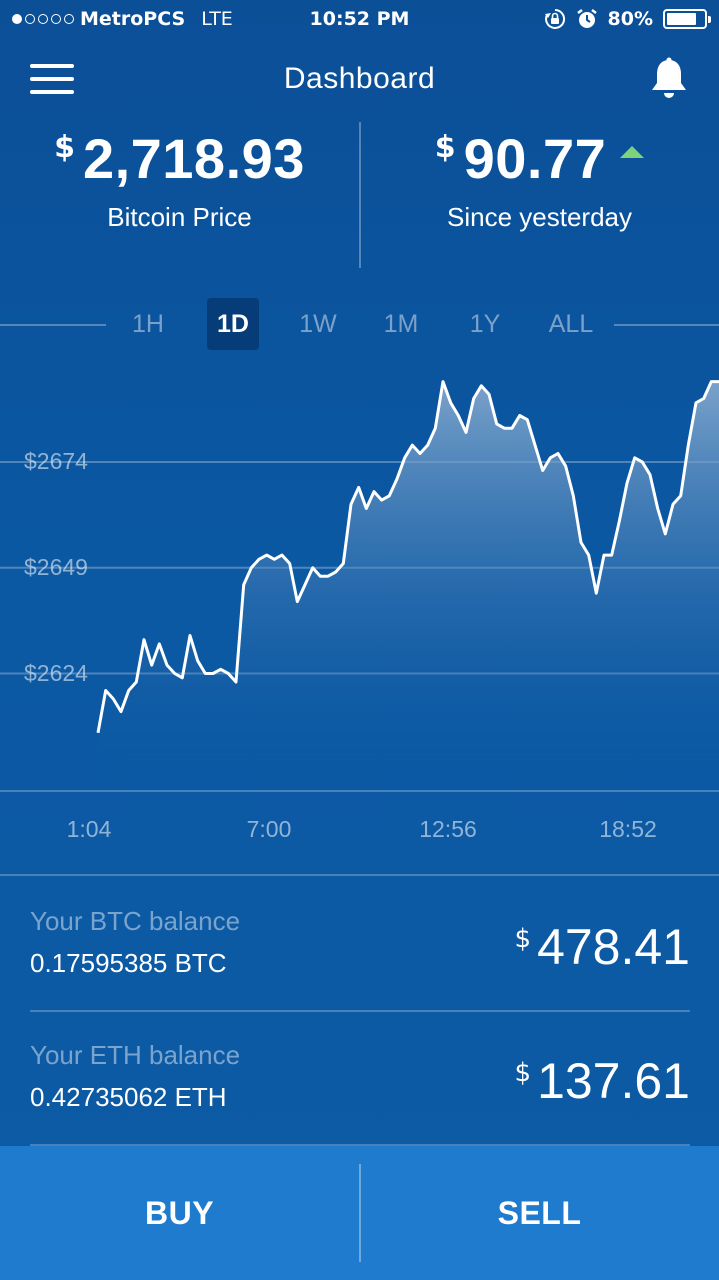 The width and height of the screenshot is (719, 1280). What do you see at coordinates (359, 791) in the screenshot?
I see `chart-axis-divider` at bounding box center [359, 791].